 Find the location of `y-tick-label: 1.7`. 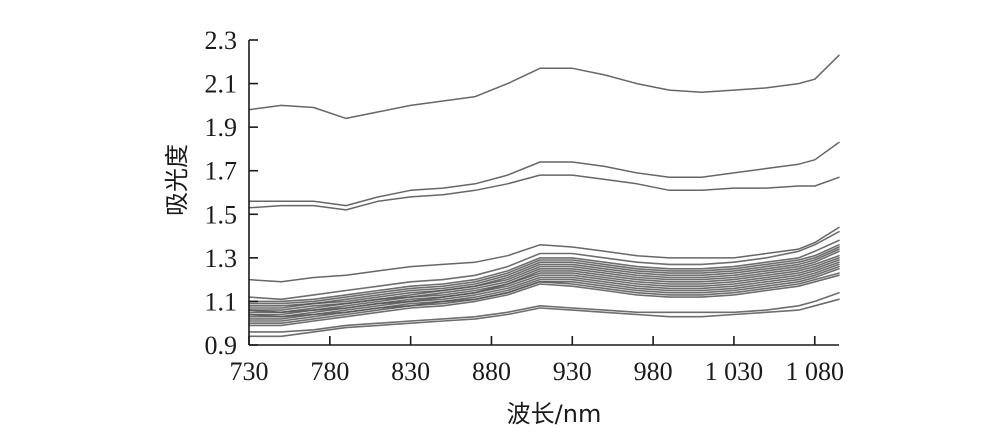

y-tick-label: 1.7 is located at coordinates (221, 171).